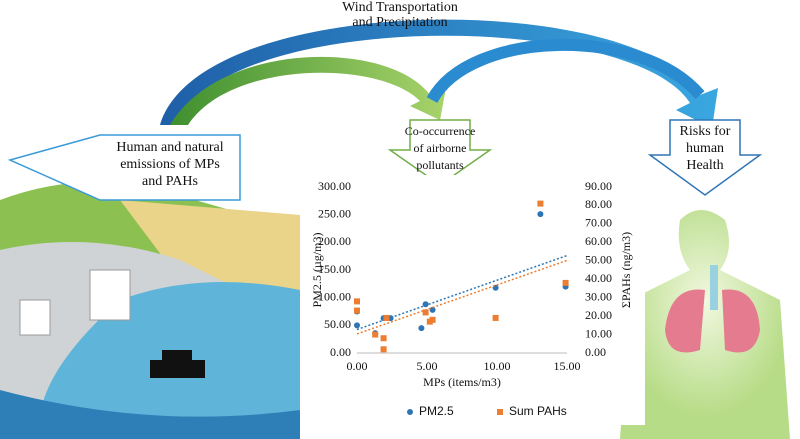  I want to click on risk-arrow-box, so click(705, 157).